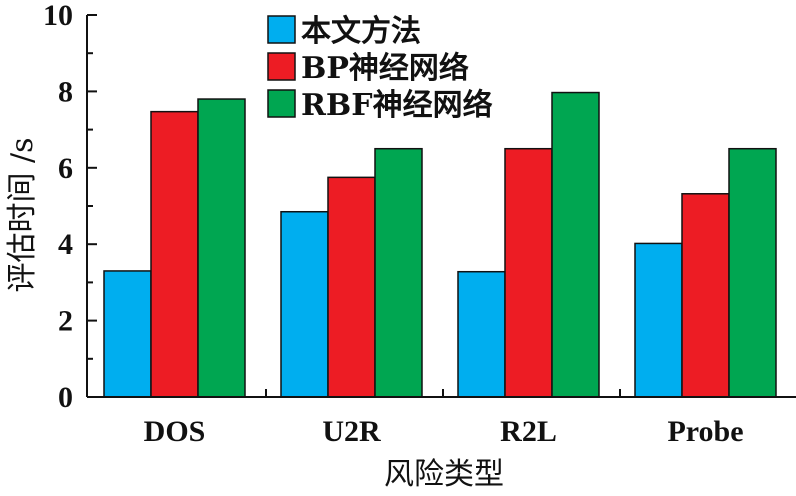 This screenshot has height=496, width=796. What do you see at coordinates (397, 105) in the screenshot?
I see `legend-label: RBF神经网络` at bounding box center [397, 105].